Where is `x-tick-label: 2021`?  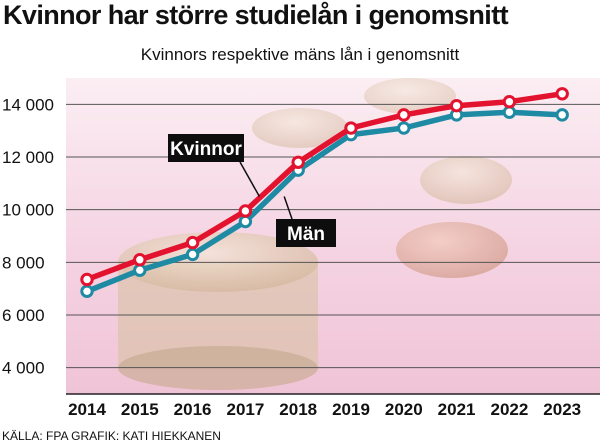 x-tick-label: 2021 is located at coordinates (457, 409).